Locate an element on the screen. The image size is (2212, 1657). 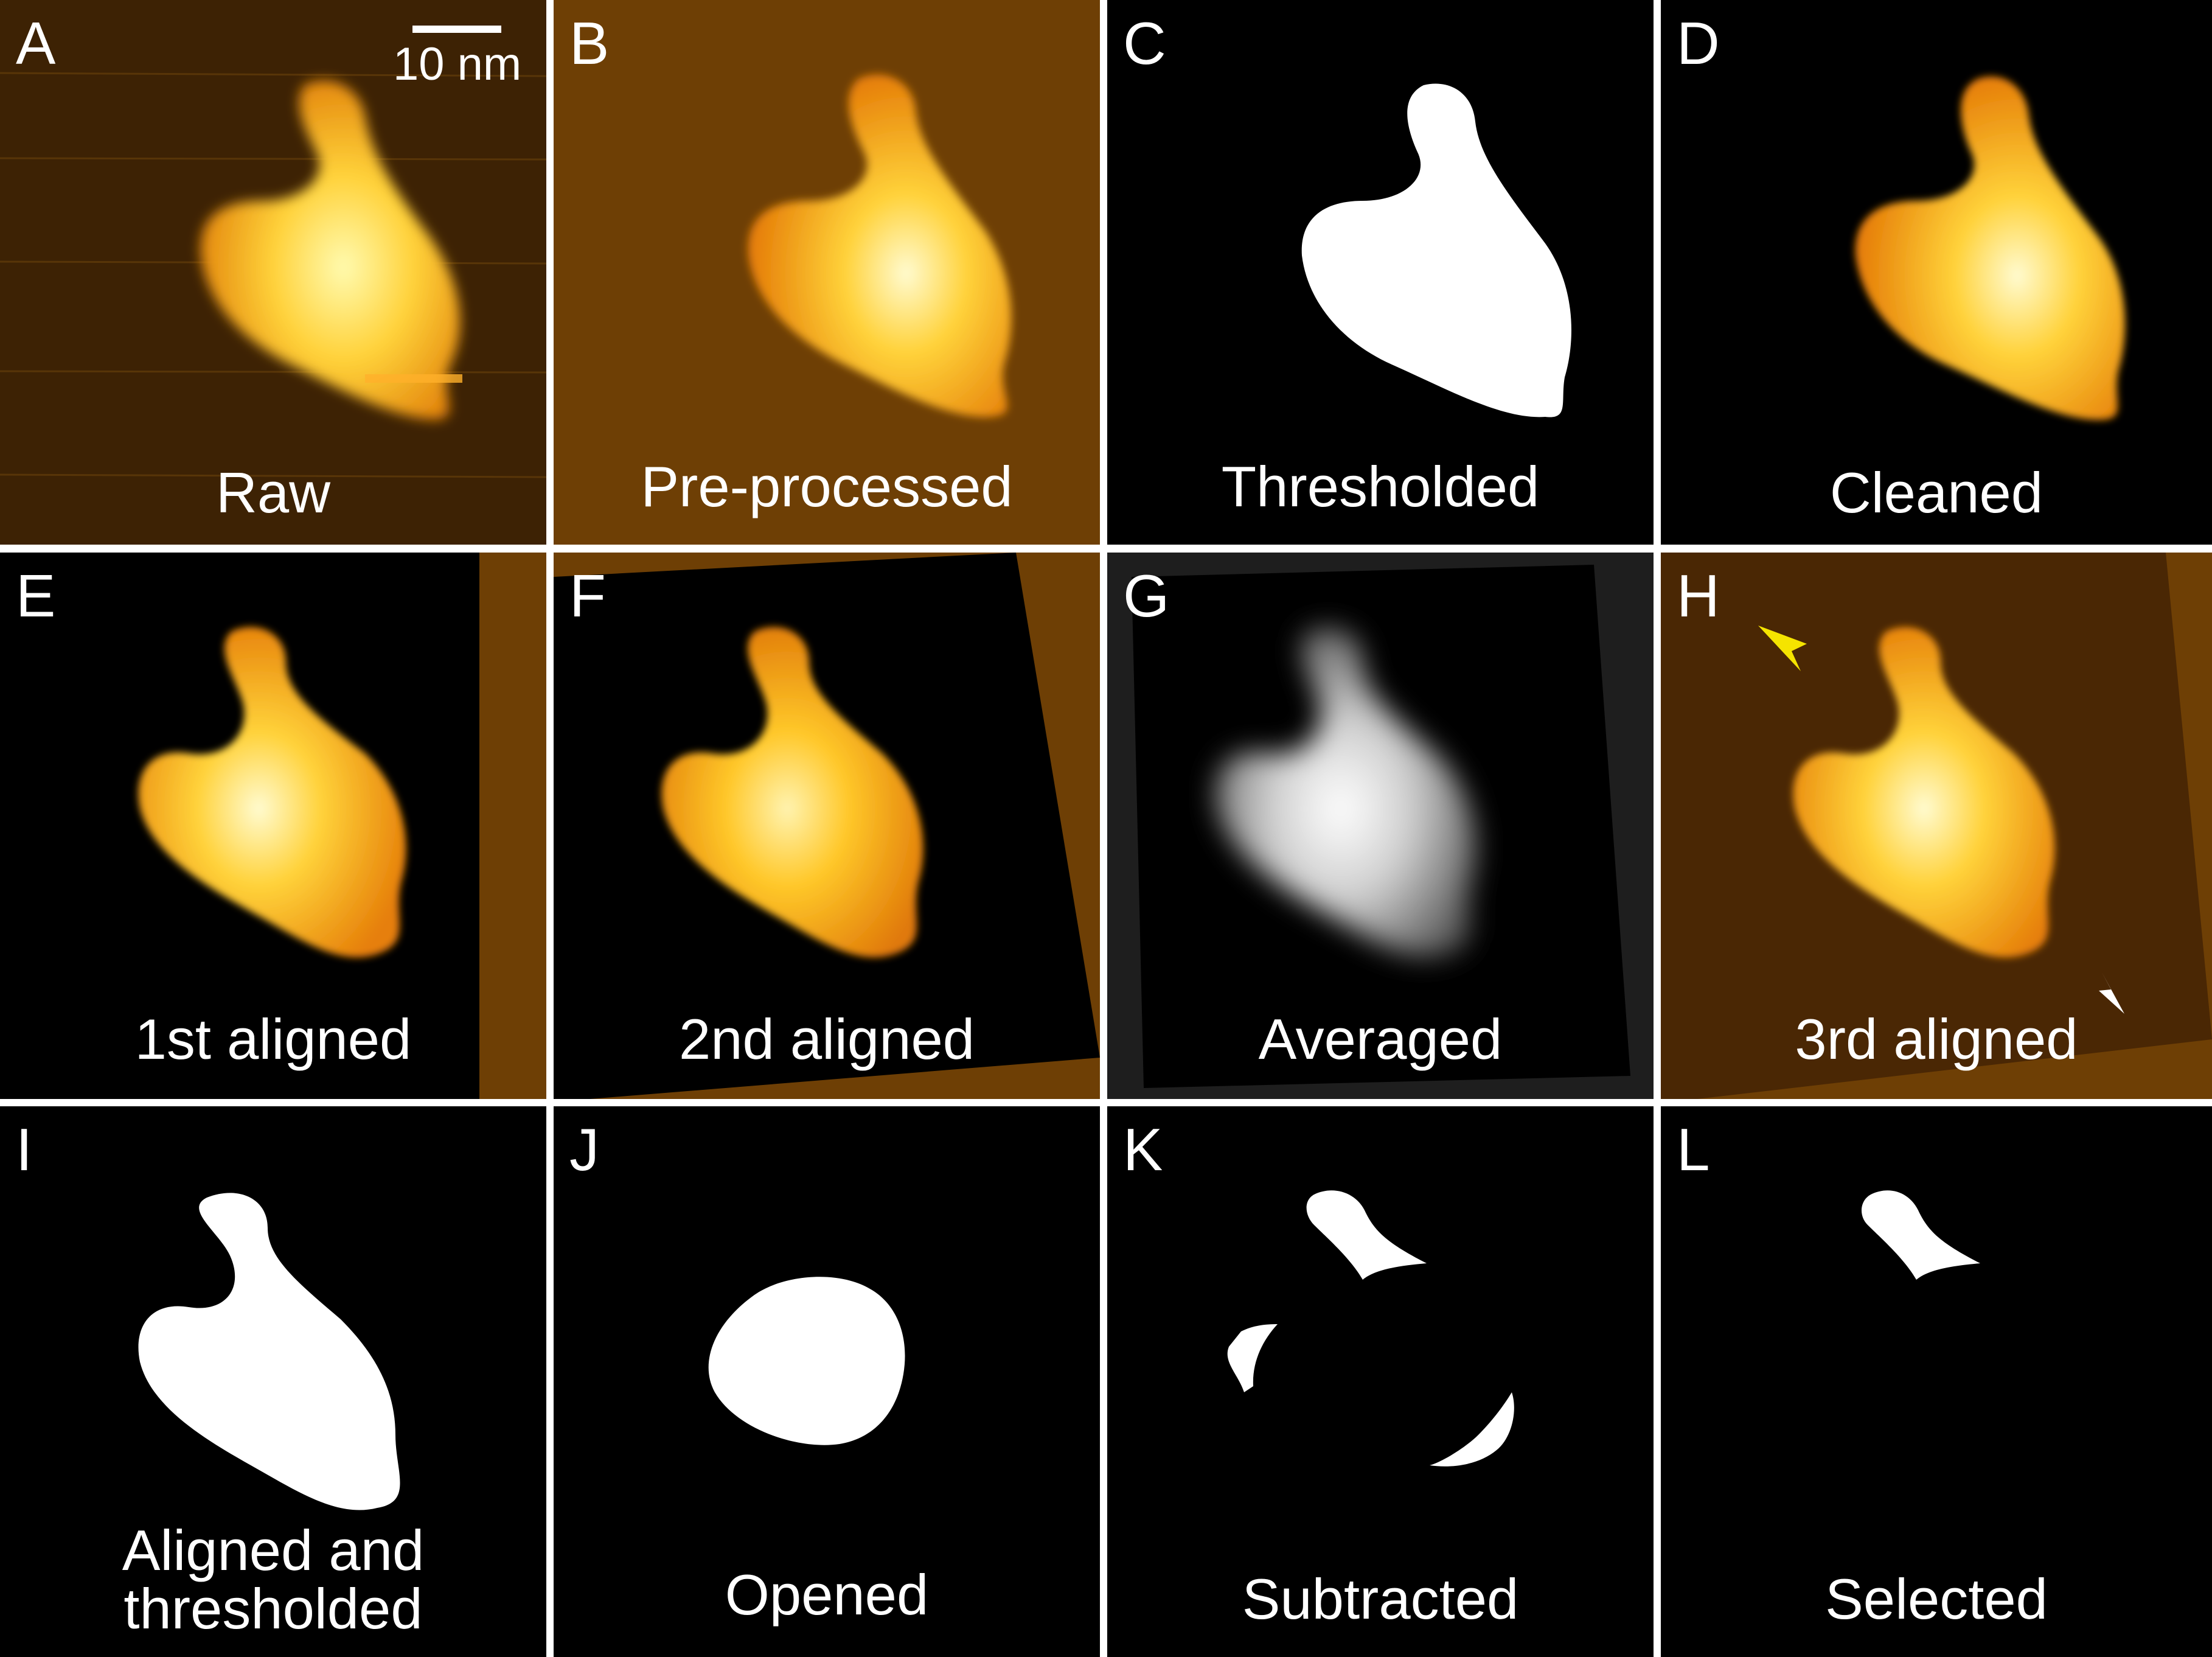
panel-caption: Aligned and thresholded is located at coordinates (273, 1579).